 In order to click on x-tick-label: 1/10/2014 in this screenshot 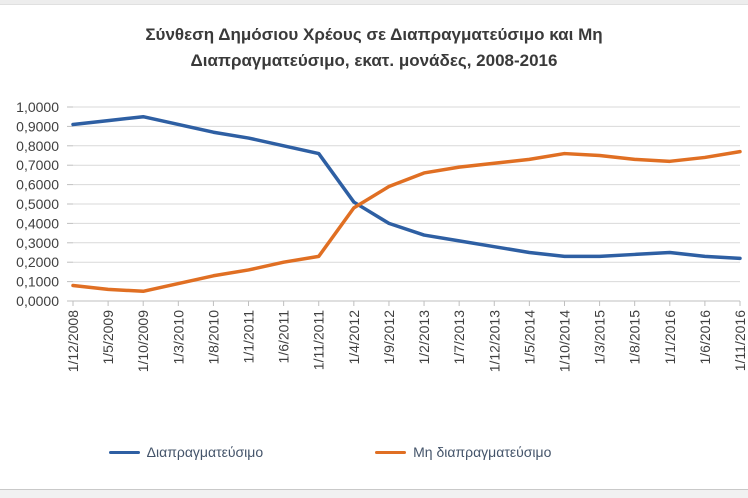, I will do `click(564, 341)`.